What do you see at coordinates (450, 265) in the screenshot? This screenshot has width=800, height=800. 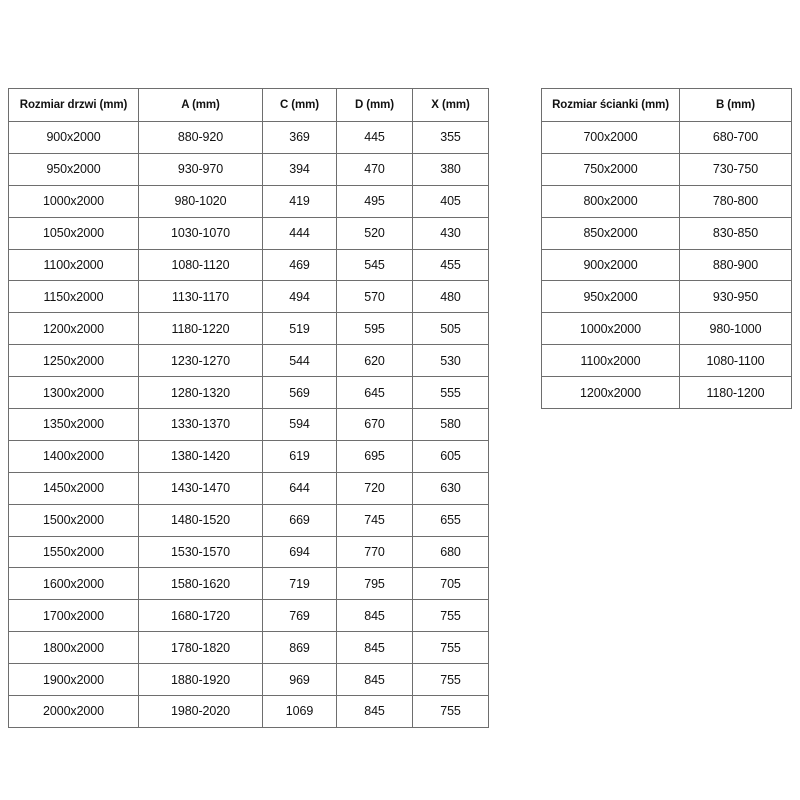 I see `dimension-x-cell: 455` at bounding box center [450, 265].